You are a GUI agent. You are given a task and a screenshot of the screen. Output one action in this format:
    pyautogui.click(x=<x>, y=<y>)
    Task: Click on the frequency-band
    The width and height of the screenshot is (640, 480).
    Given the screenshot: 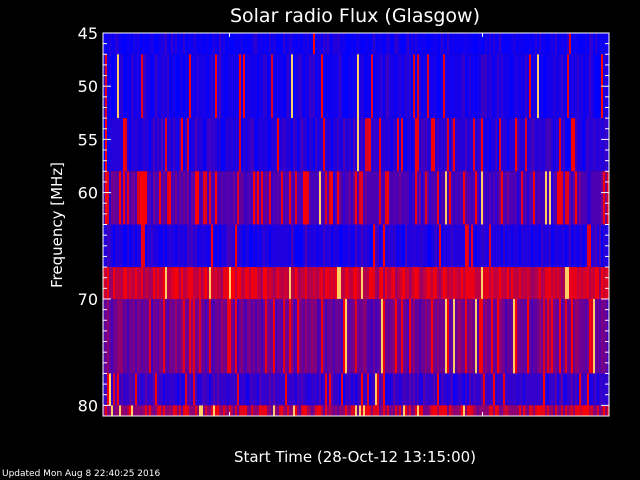 What is the action you would take?
    pyautogui.click(x=356, y=246)
    